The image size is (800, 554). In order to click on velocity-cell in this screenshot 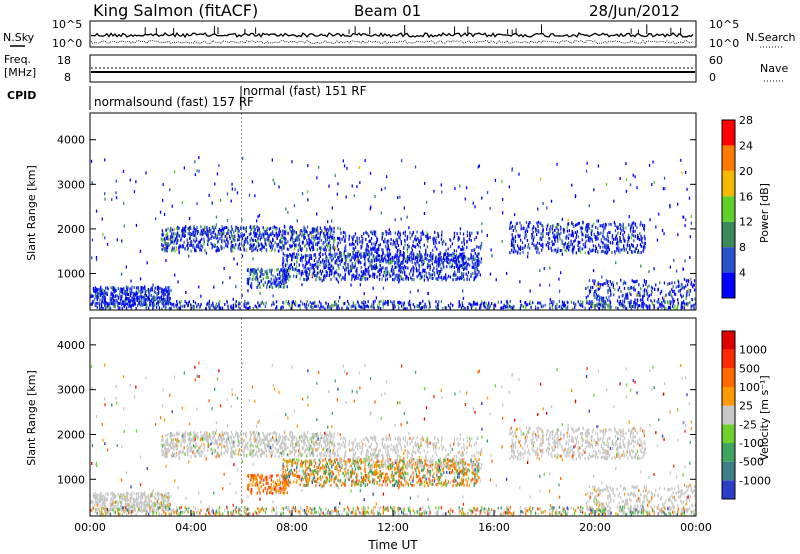, I will do `click(100, 500)`.